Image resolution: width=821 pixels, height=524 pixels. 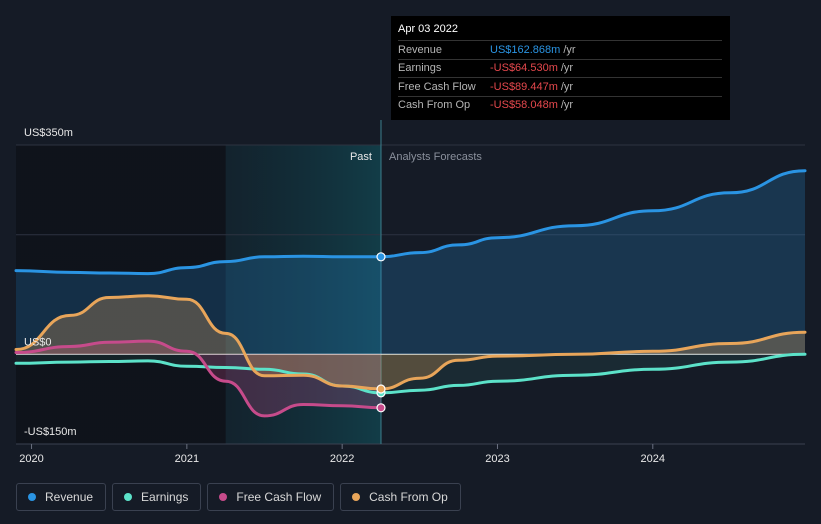 I want to click on tooltip-label: Earnings, so click(x=420, y=68).